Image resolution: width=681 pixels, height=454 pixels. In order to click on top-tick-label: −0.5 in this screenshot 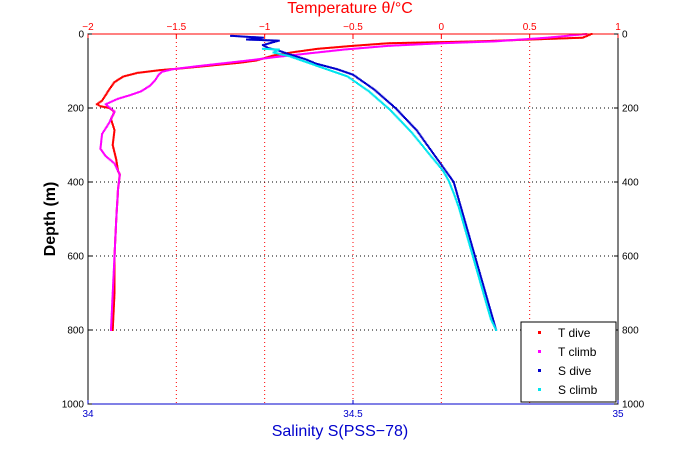, I will do `click(353, 27)`.